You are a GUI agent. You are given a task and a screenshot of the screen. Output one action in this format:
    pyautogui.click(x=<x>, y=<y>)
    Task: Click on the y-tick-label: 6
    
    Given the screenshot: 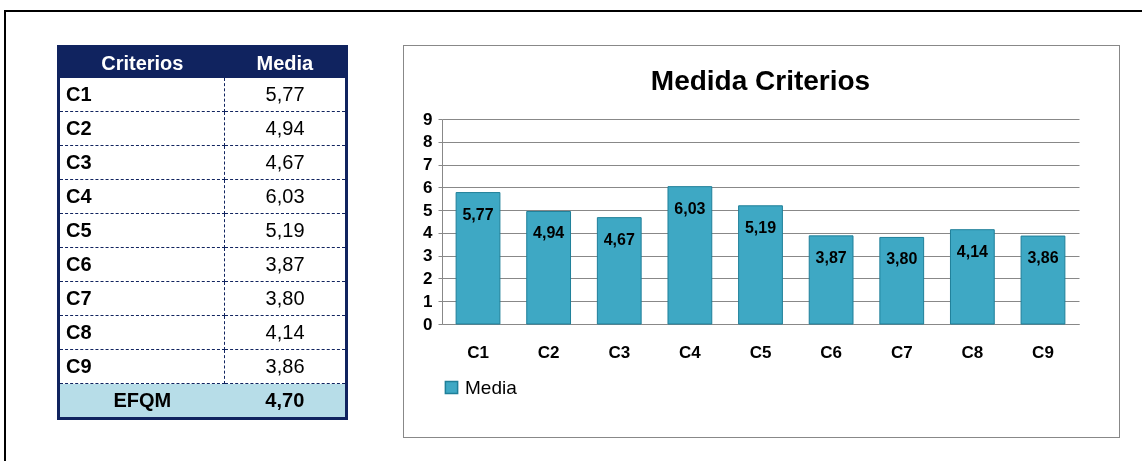 What is the action you would take?
    pyautogui.click(x=428, y=187)
    